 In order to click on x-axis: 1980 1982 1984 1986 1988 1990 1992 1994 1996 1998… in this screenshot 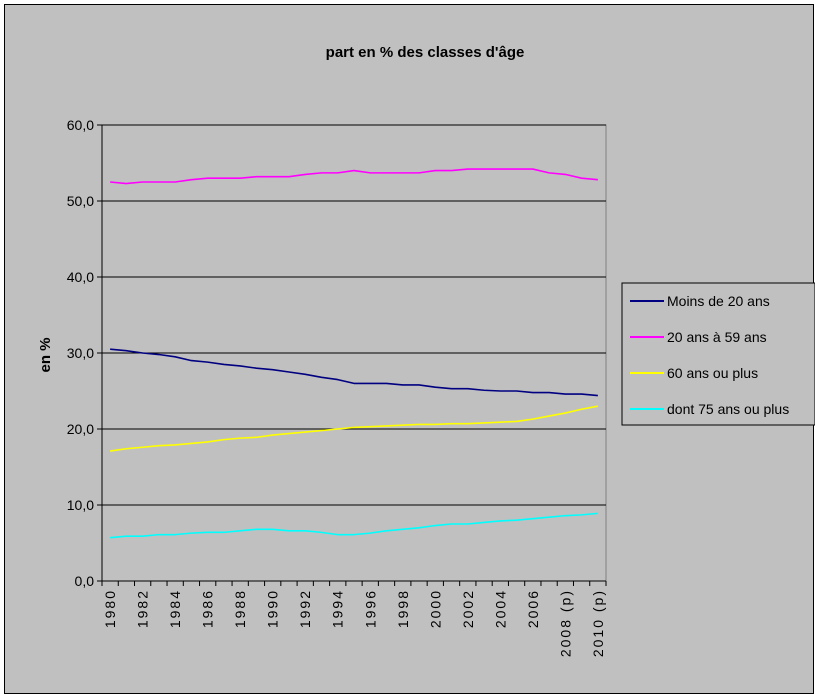, I will do `click(354, 618)`.